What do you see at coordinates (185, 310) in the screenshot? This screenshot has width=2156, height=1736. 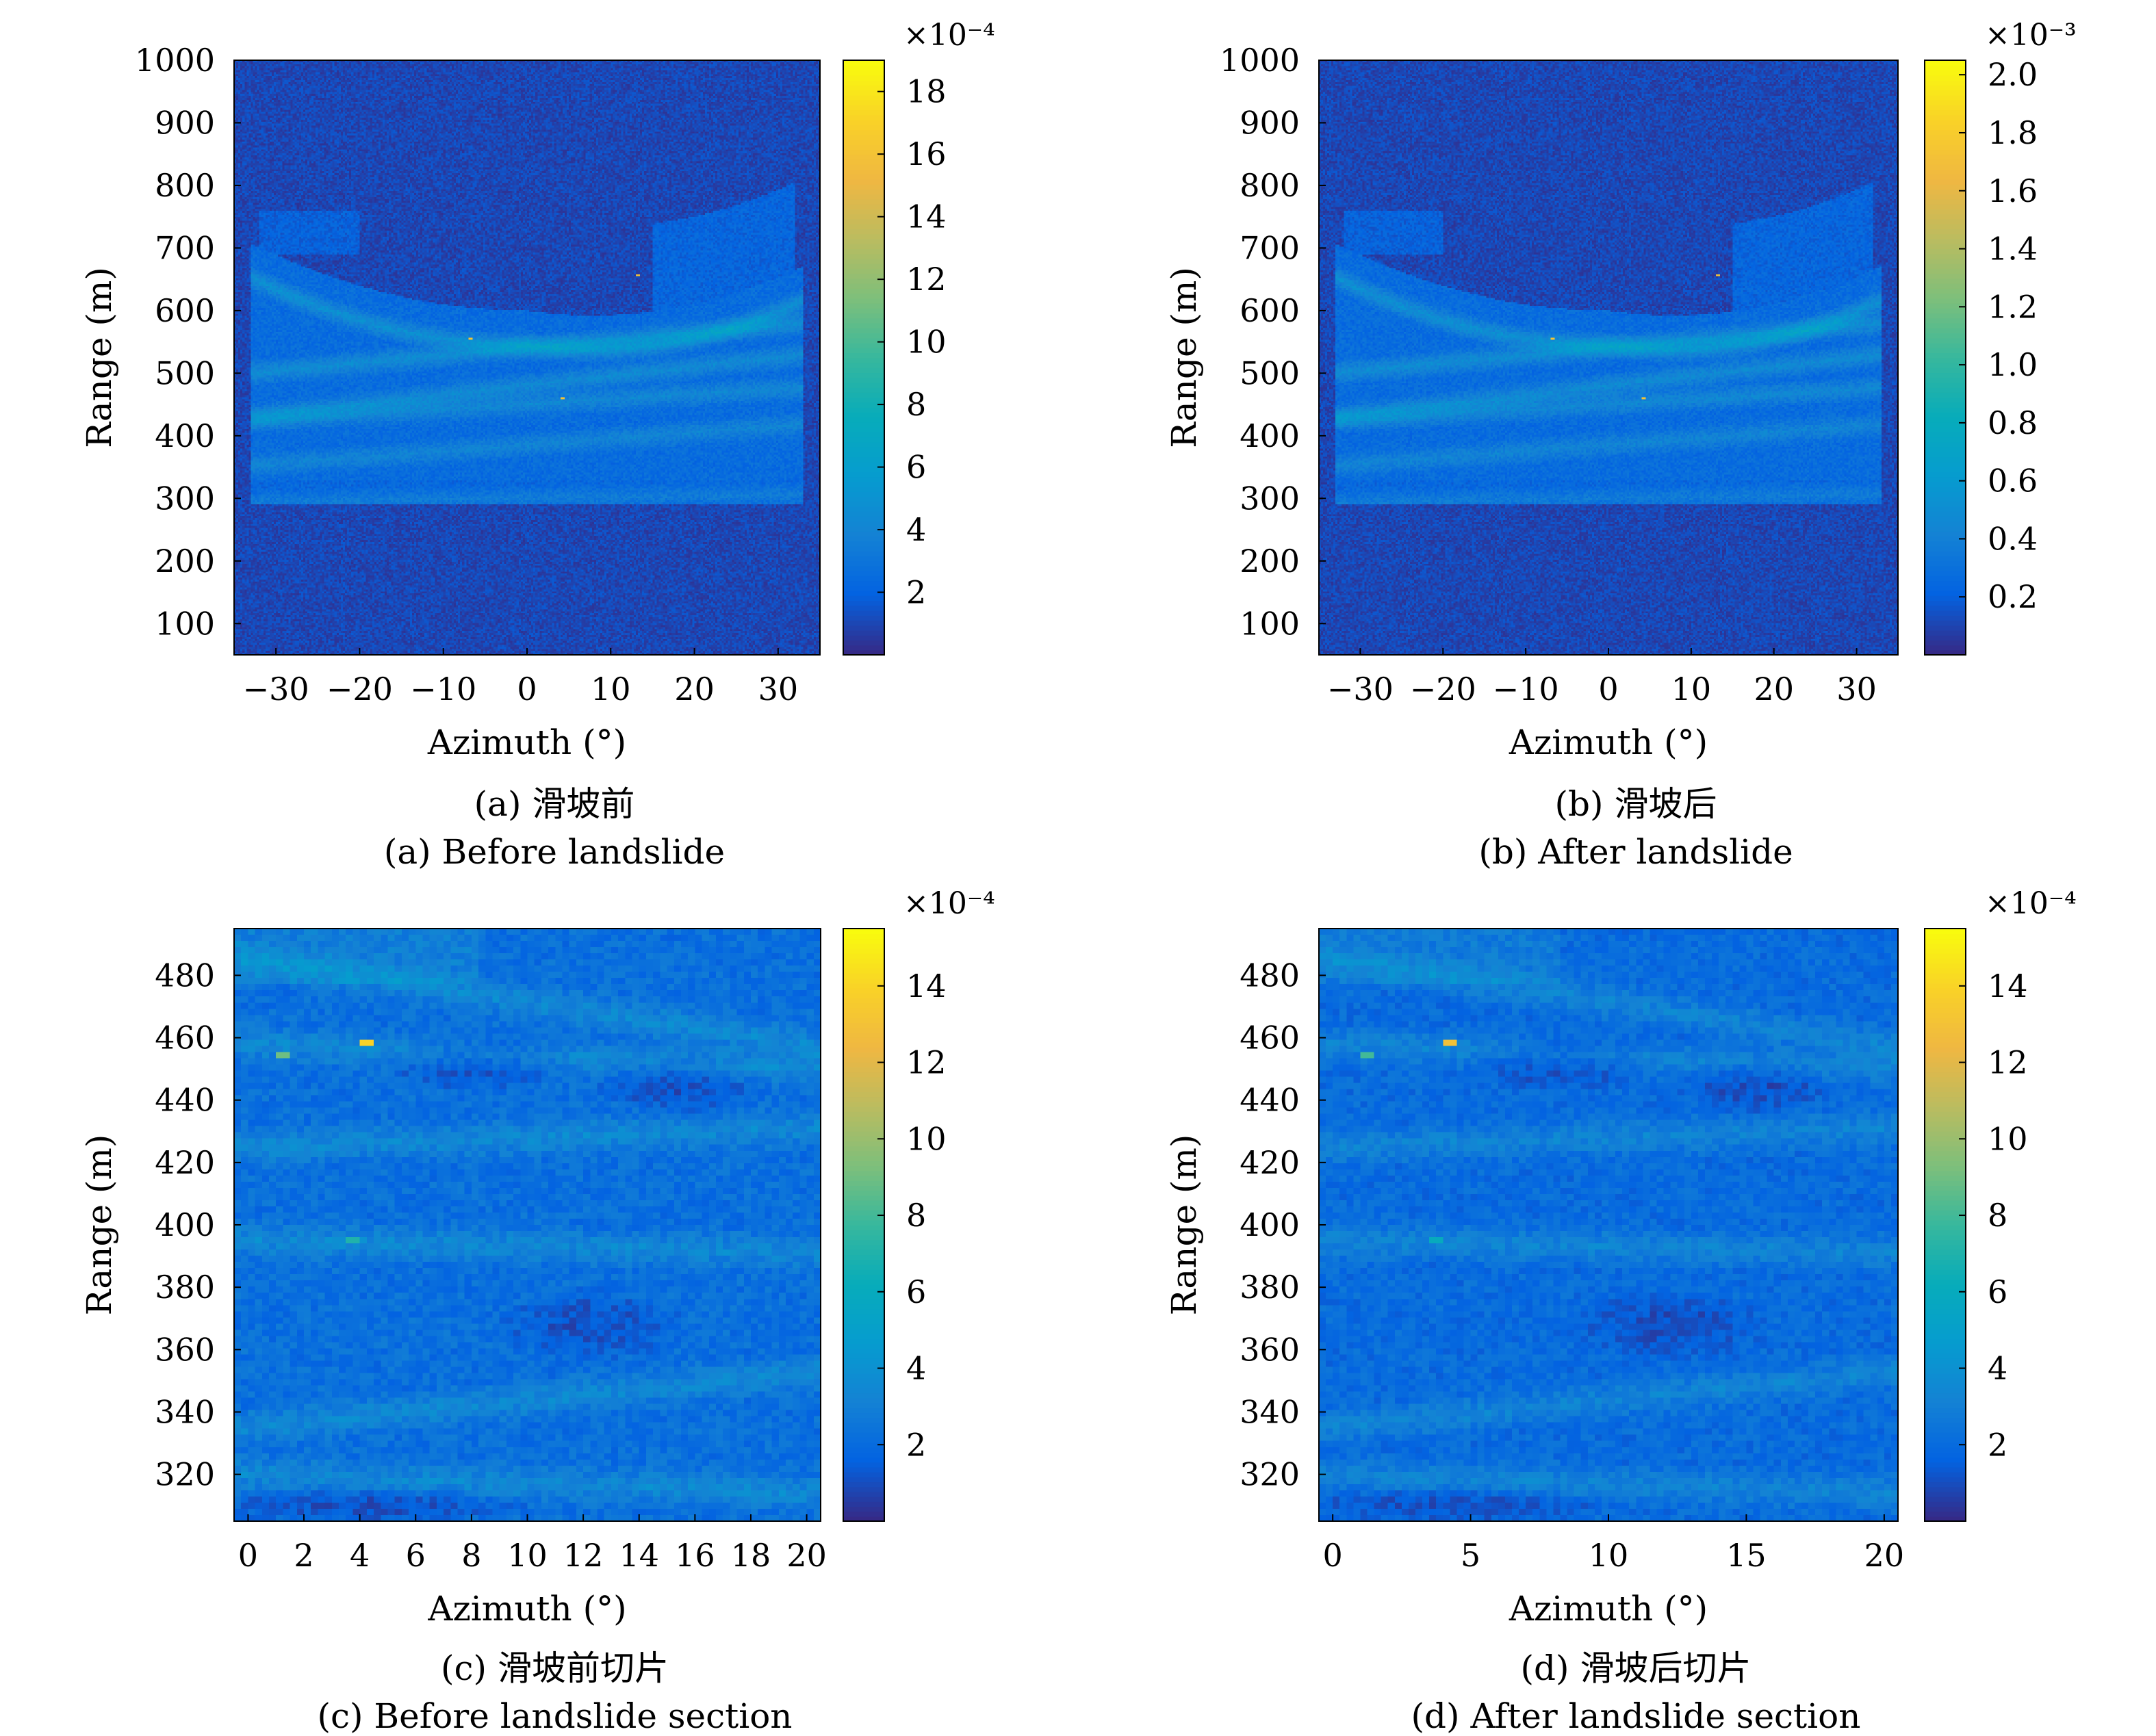 I see `y-tick-label: 600` at bounding box center [185, 310].